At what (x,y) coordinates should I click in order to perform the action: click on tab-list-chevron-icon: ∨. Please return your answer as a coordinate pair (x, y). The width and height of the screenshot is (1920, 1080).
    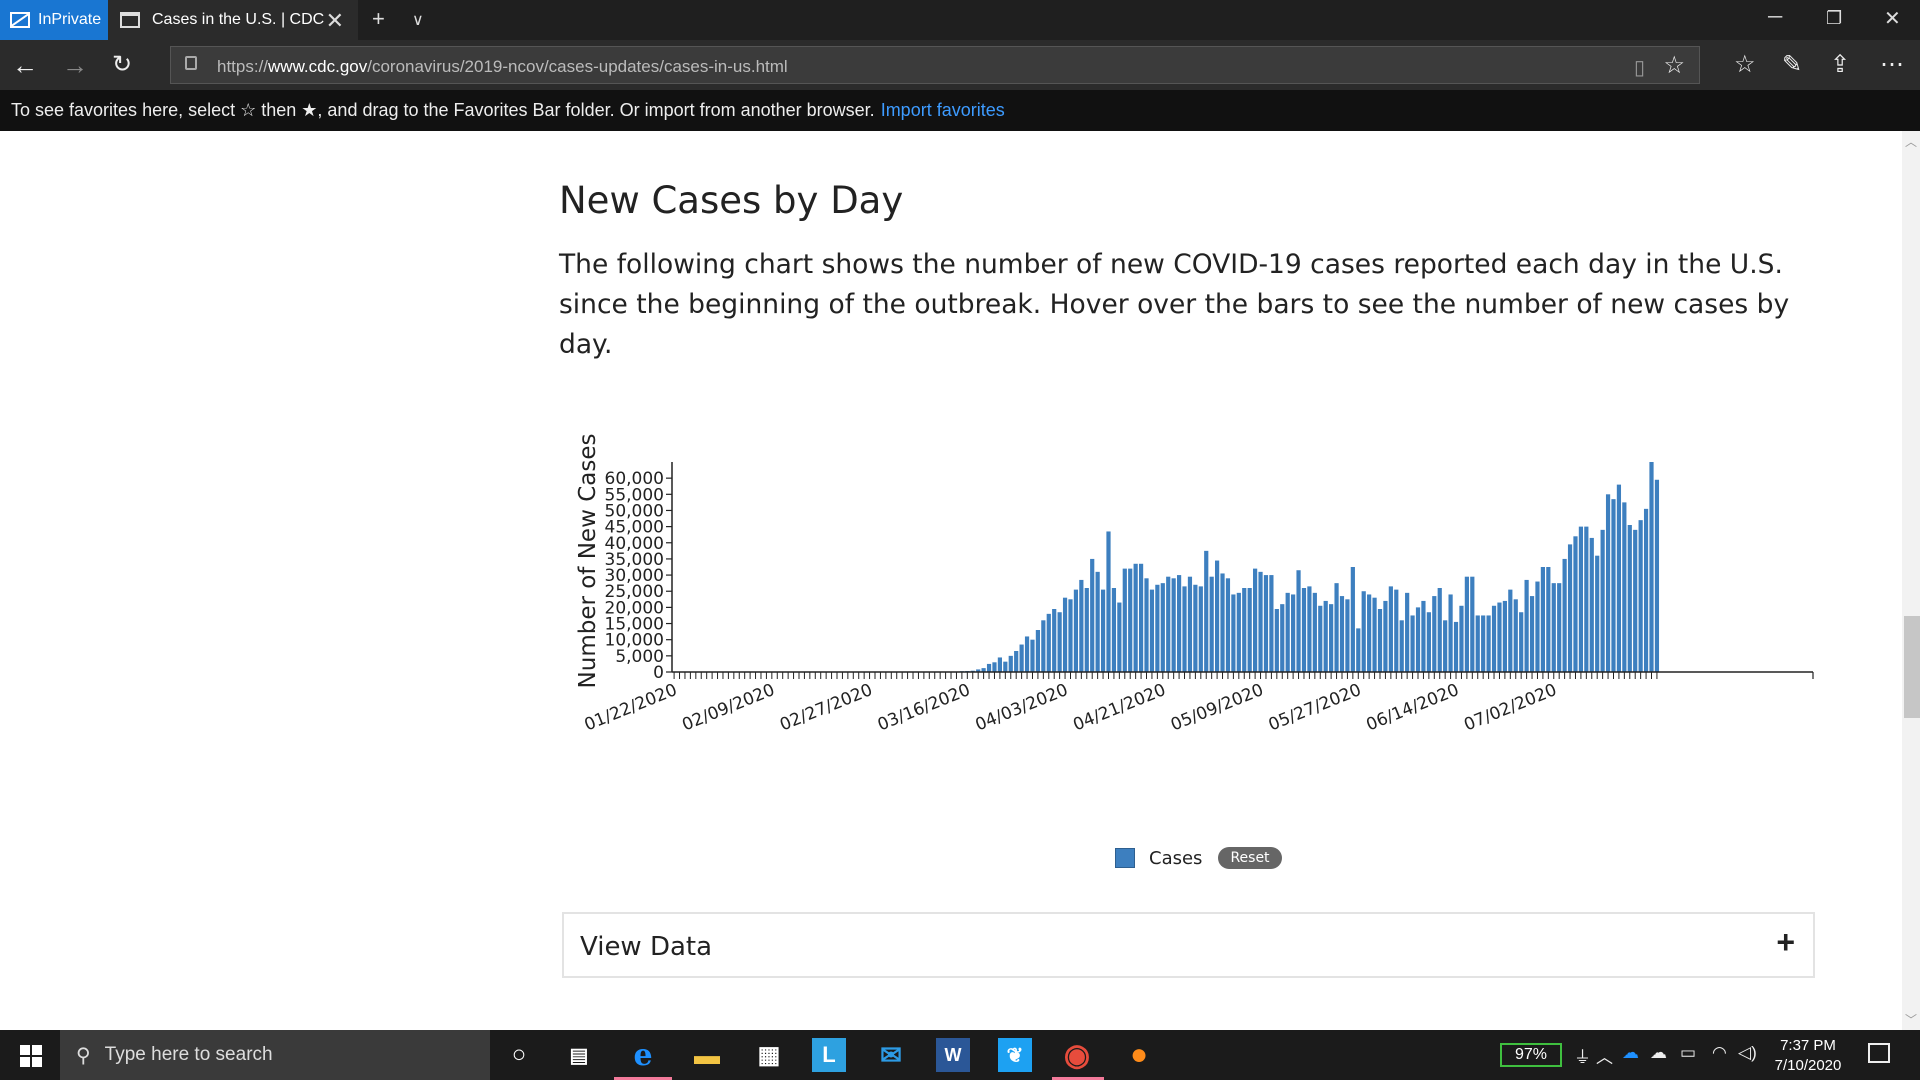
    Looking at the image, I should click on (418, 20).